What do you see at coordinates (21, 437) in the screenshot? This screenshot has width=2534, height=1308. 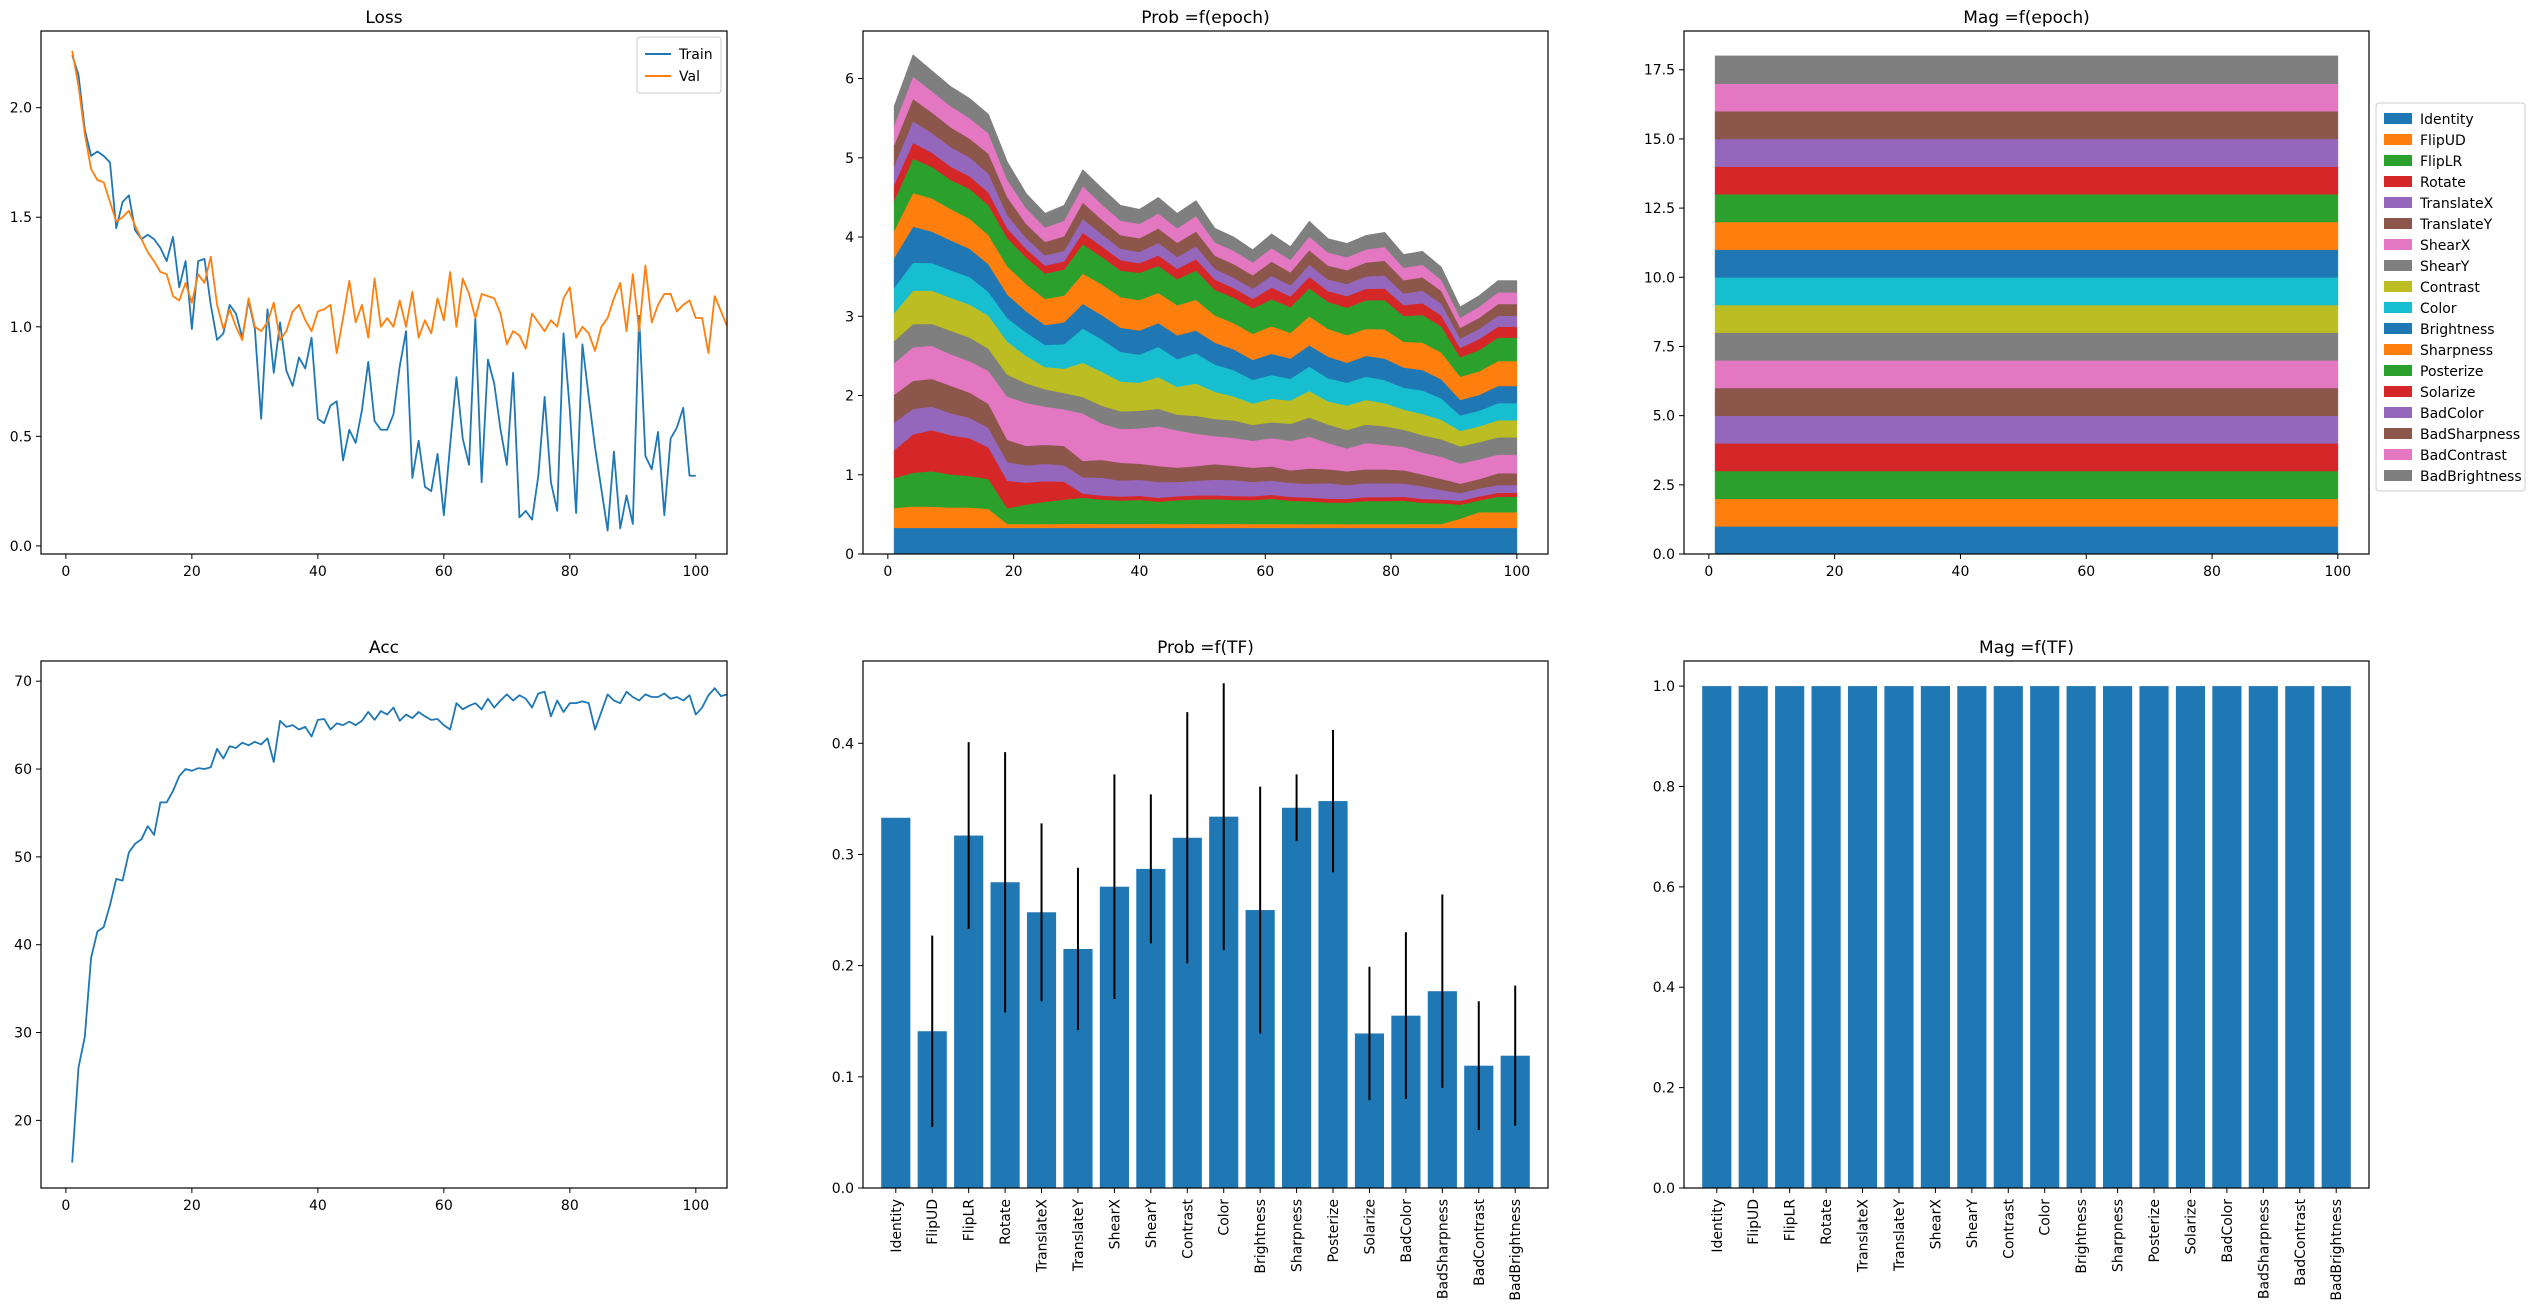 I see `loss-ytick-label: 0.5` at bounding box center [21, 437].